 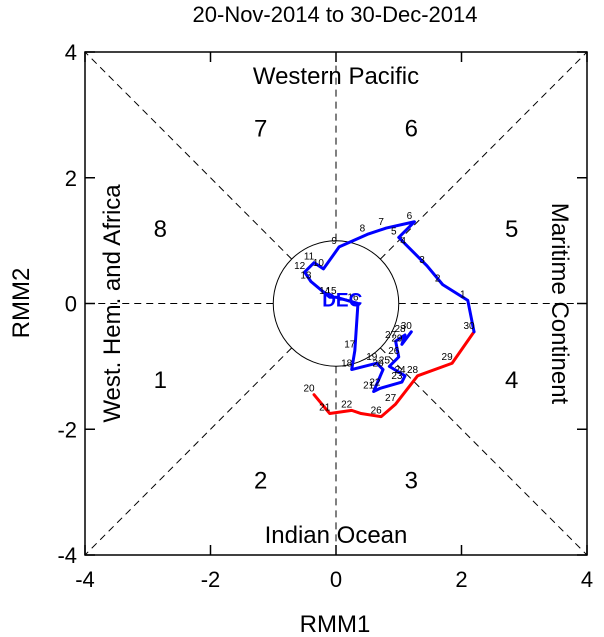 What do you see at coordinates (335, 14) in the screenshot?
I see `chart-title: 20-Nov-2014 to 30-Dec-2014` at bounding box center [335, 14].